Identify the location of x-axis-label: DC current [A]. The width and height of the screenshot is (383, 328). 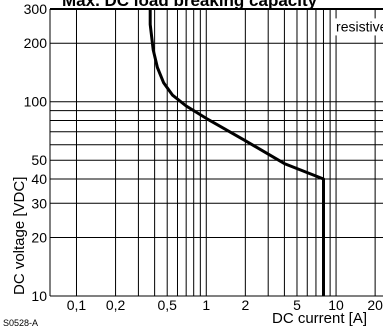
(319, 318).